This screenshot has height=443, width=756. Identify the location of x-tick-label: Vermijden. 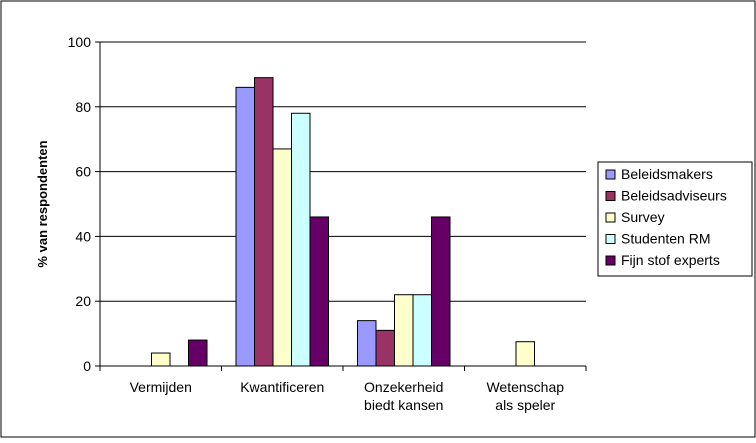
(161, 387).